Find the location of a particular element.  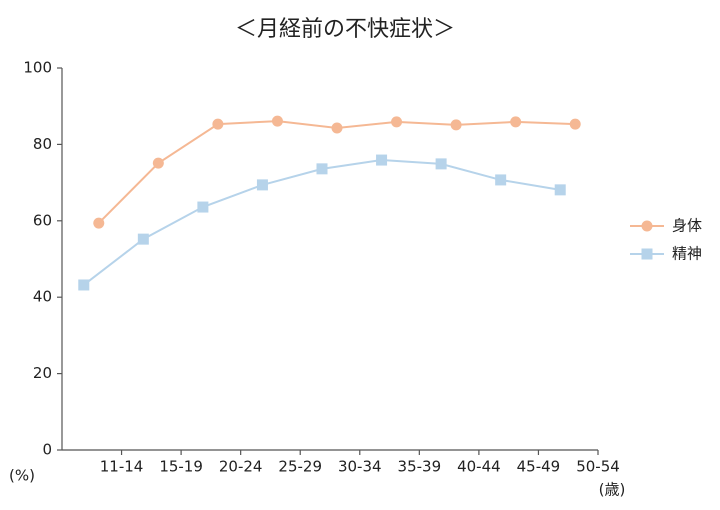

x-unit: (歳) is located at coordinates (612, 490).